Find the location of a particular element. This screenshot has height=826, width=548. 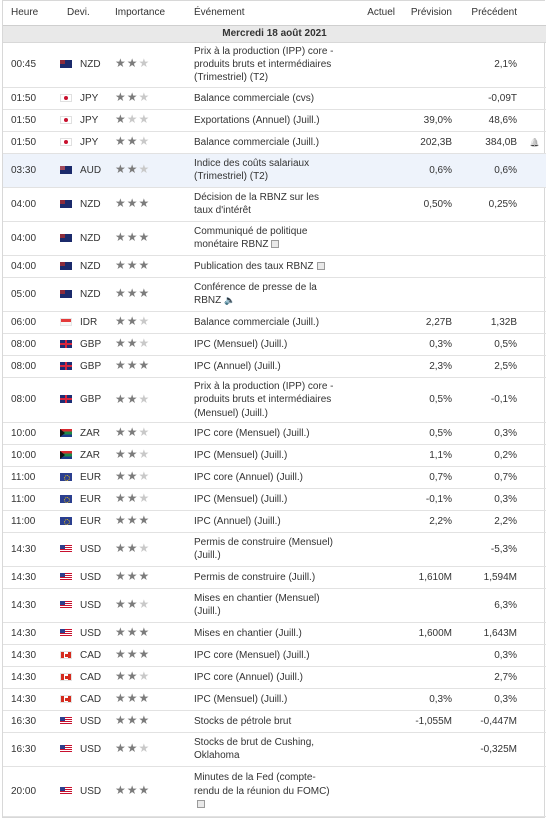

event-alert: 🔔 is located at coordinates (534, 142).